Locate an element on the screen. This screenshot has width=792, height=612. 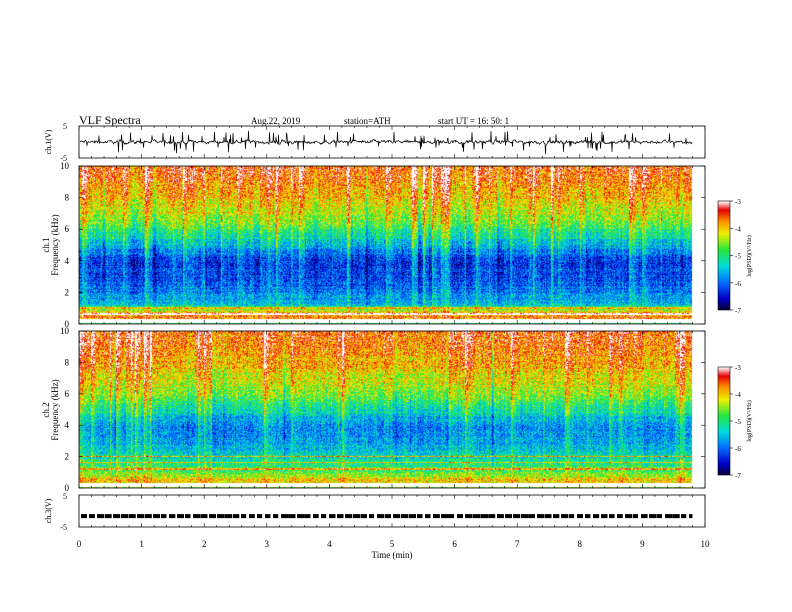
time-axis-label: Time (min) is located at coordinates (392, 555).